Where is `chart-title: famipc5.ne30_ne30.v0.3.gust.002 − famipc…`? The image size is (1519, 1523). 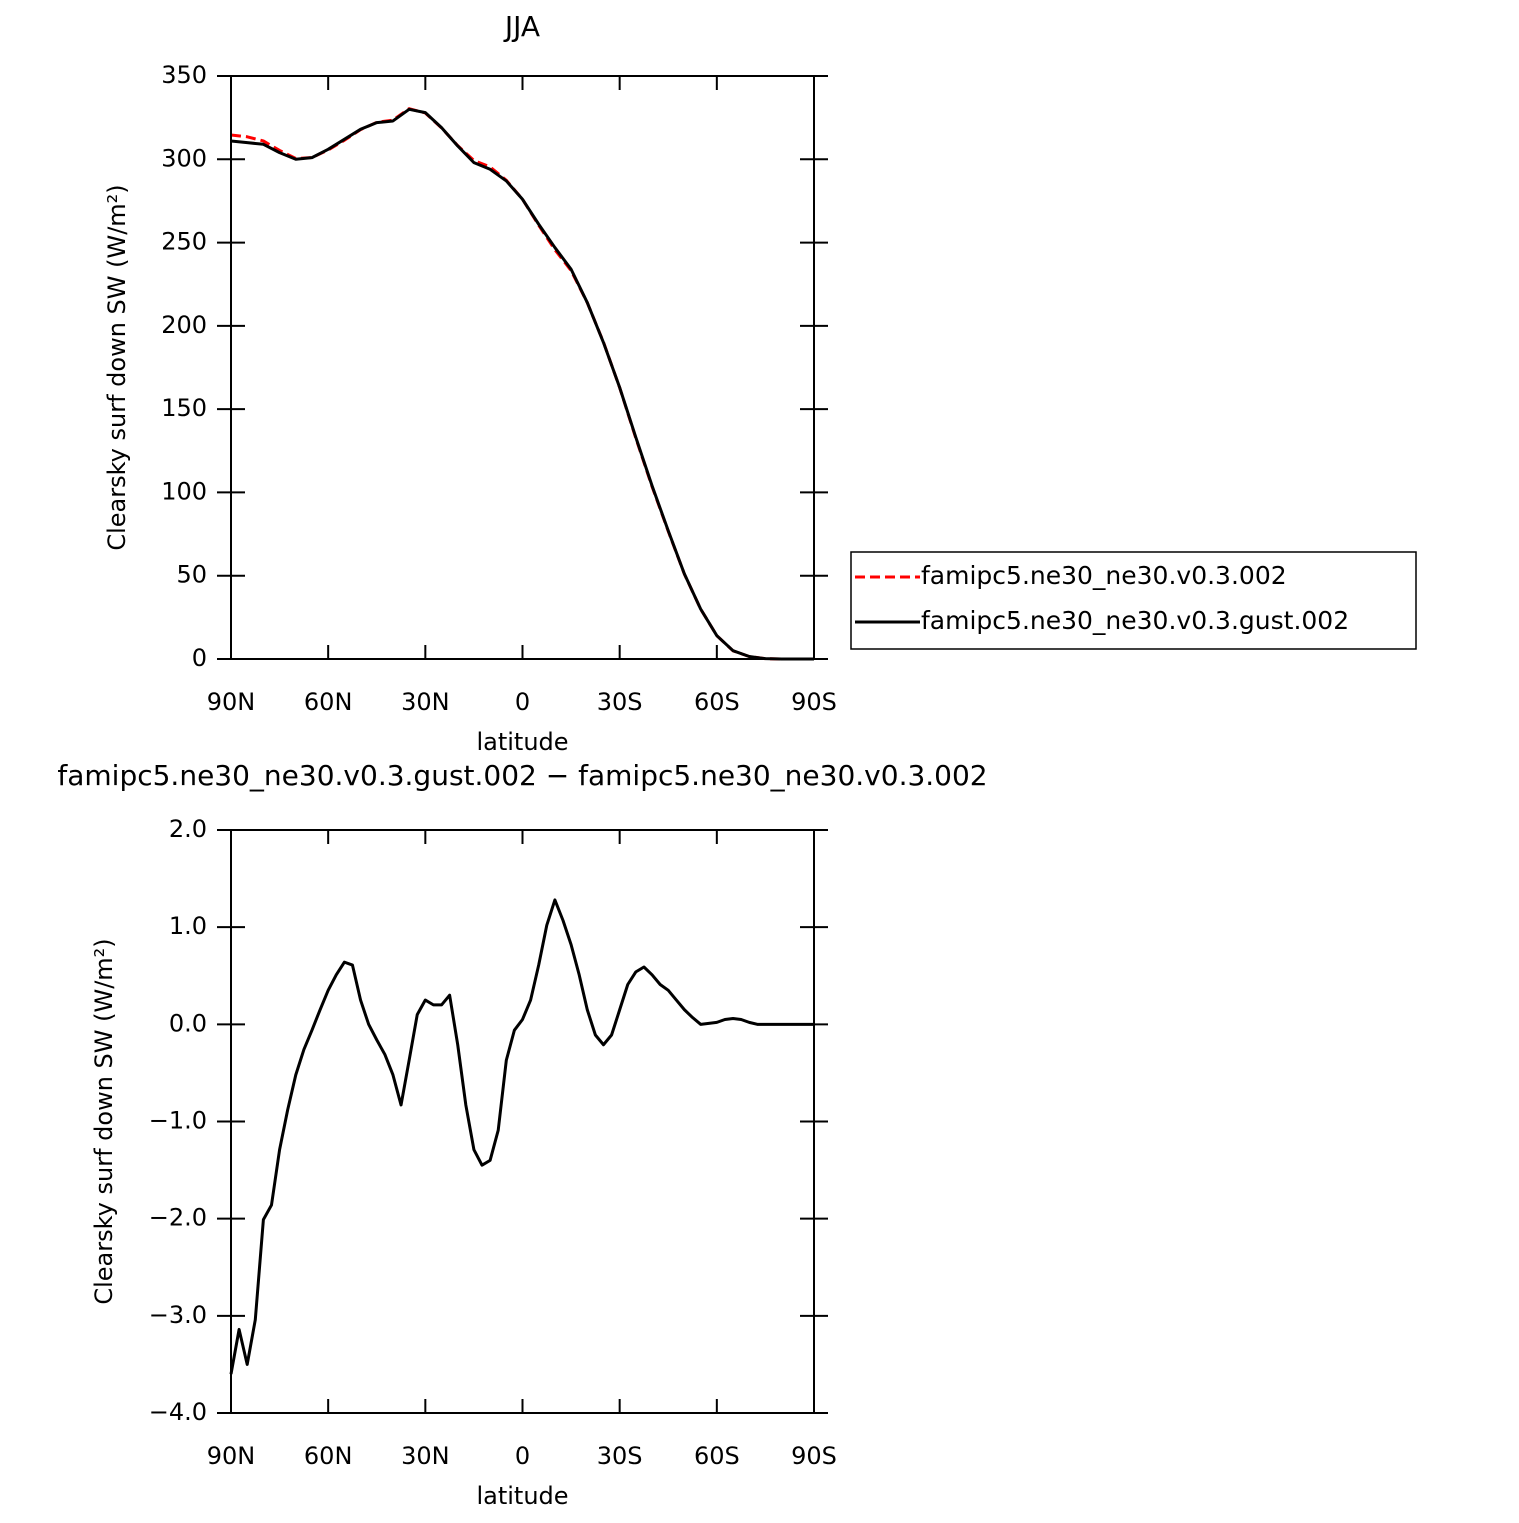
chart-title: famipc5.ne30_ne30.v0.3.gust.002 − famipc… is located at coordinates (522, 775).